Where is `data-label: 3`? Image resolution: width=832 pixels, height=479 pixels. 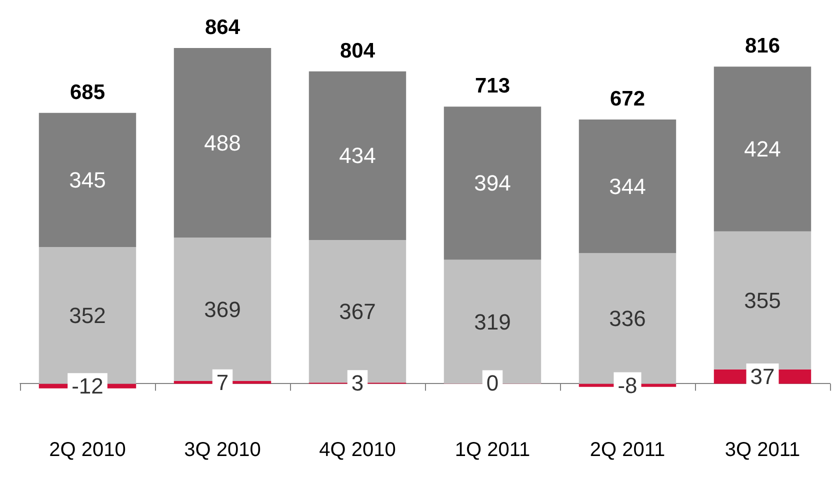
data-label: 3 is located at coordinates (357, 383).